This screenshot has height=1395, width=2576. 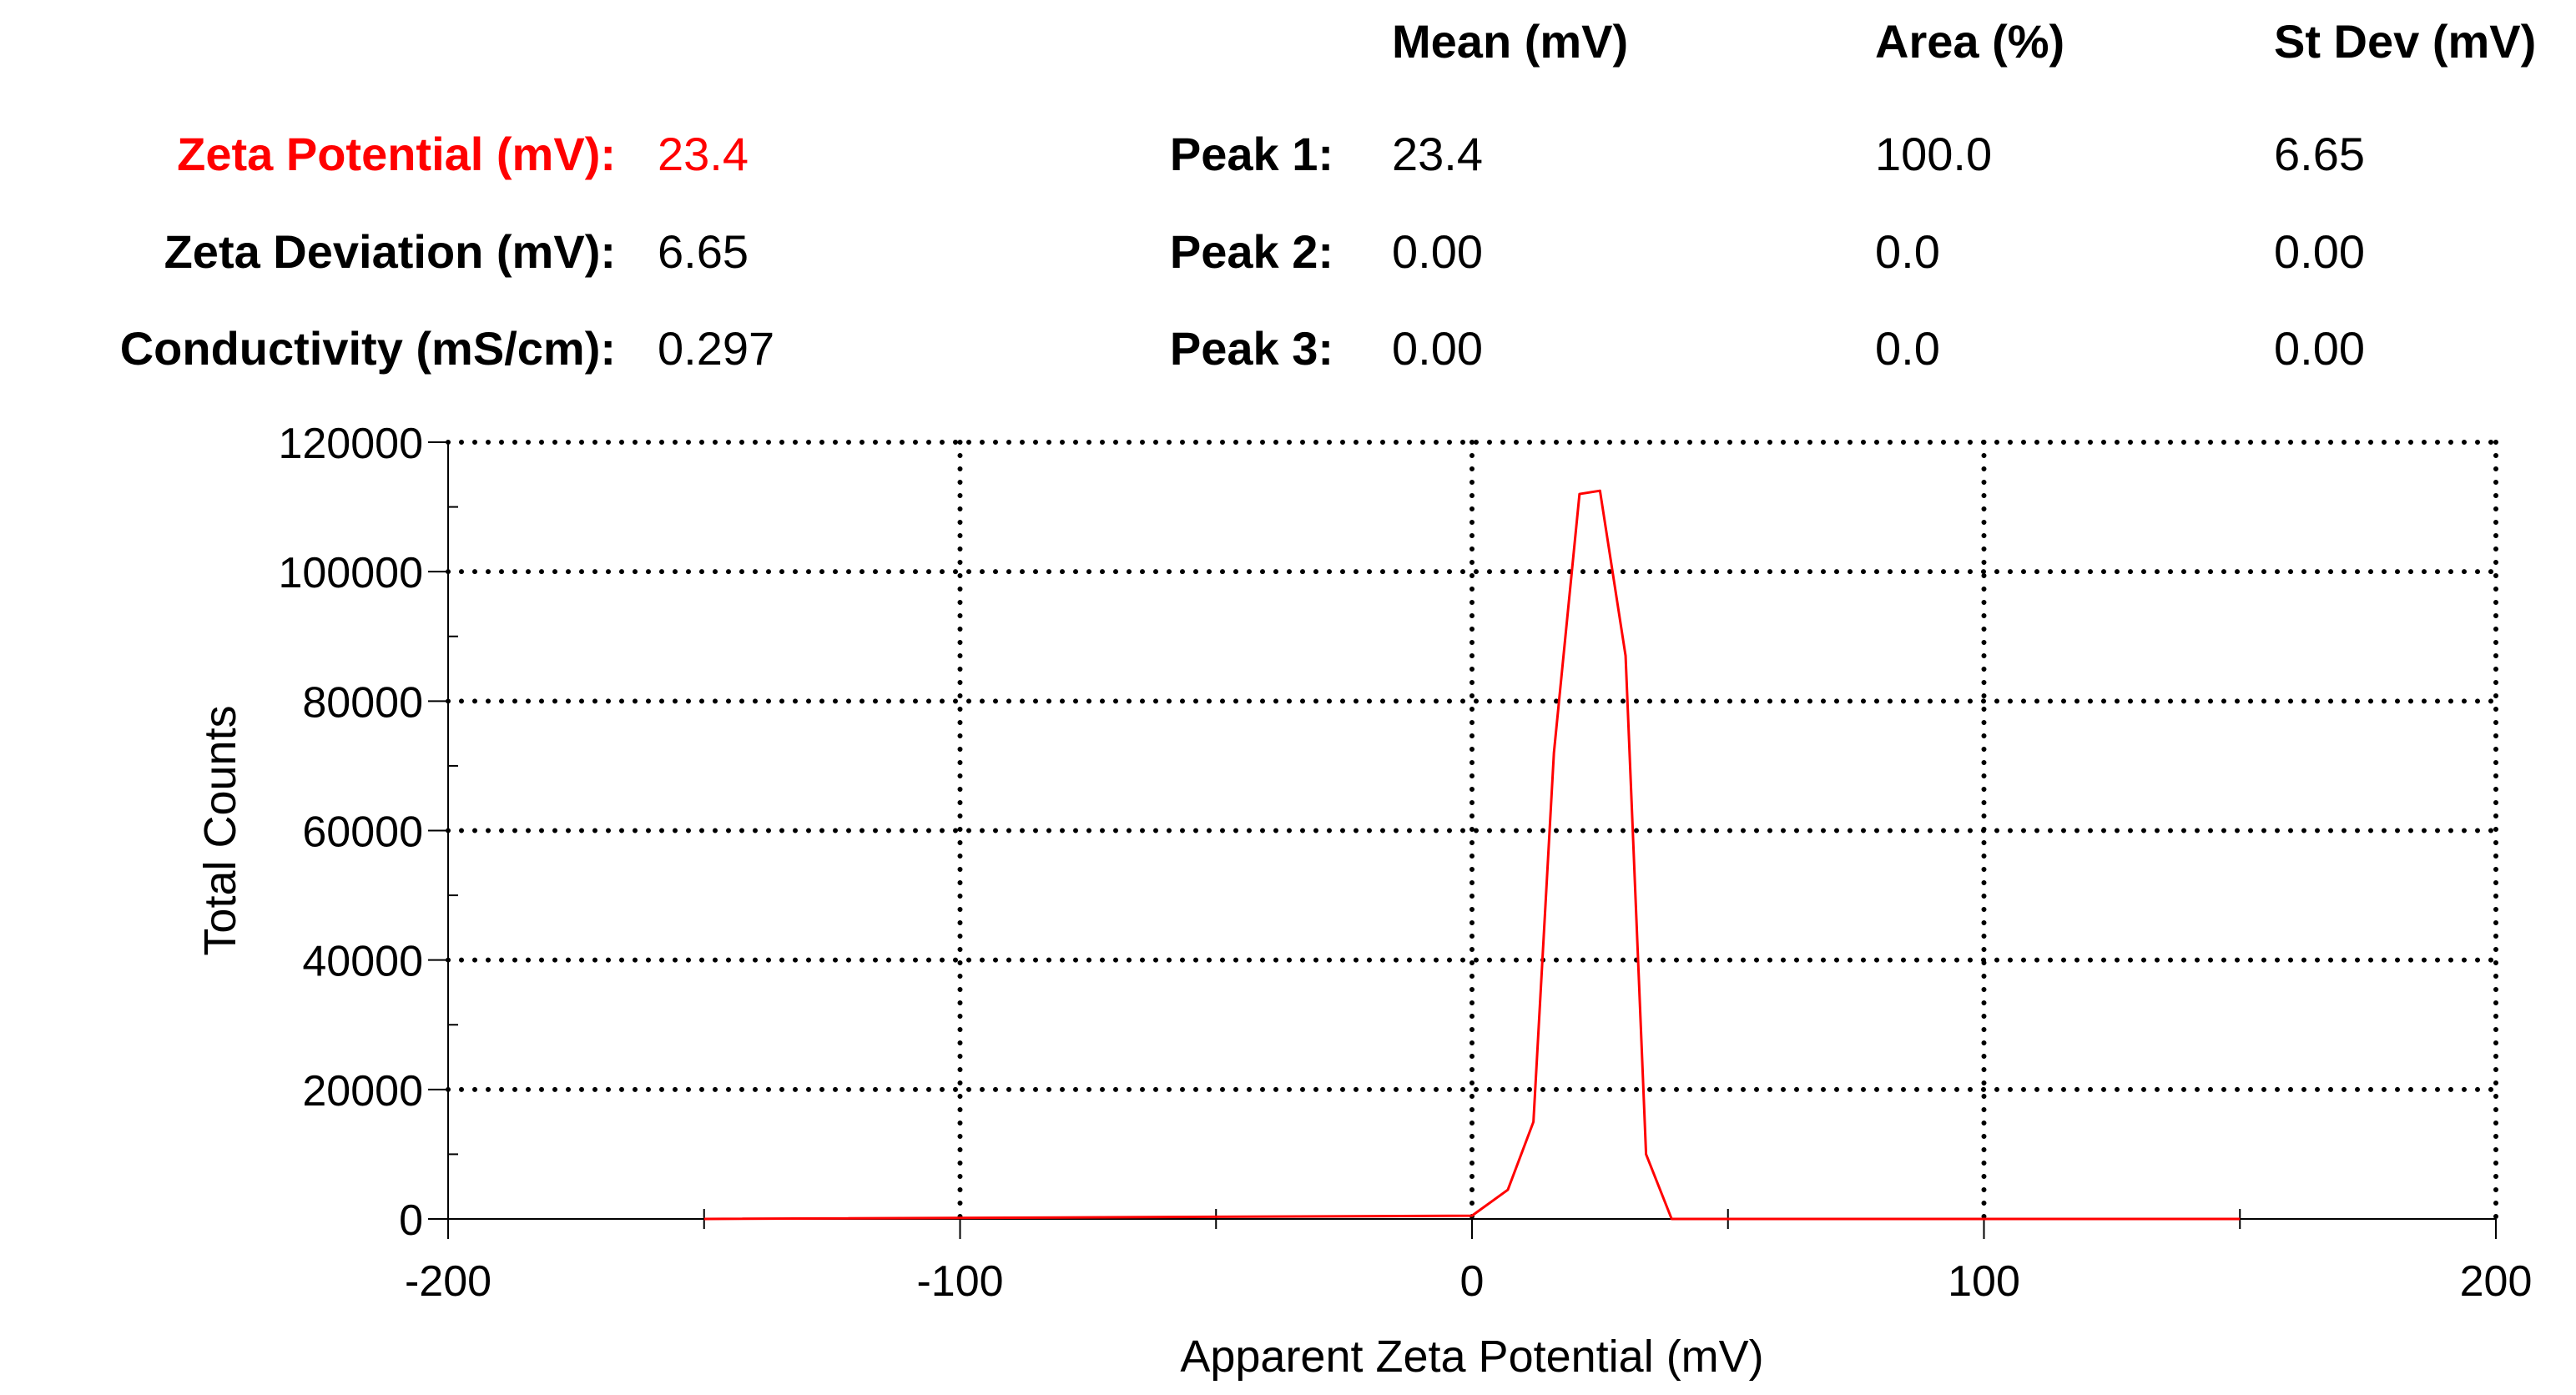 What do you see at coordinates (1437, 348) in the screenshot?
I see `peak-3-mean: 0.00` at bounding box center [1437, 348].